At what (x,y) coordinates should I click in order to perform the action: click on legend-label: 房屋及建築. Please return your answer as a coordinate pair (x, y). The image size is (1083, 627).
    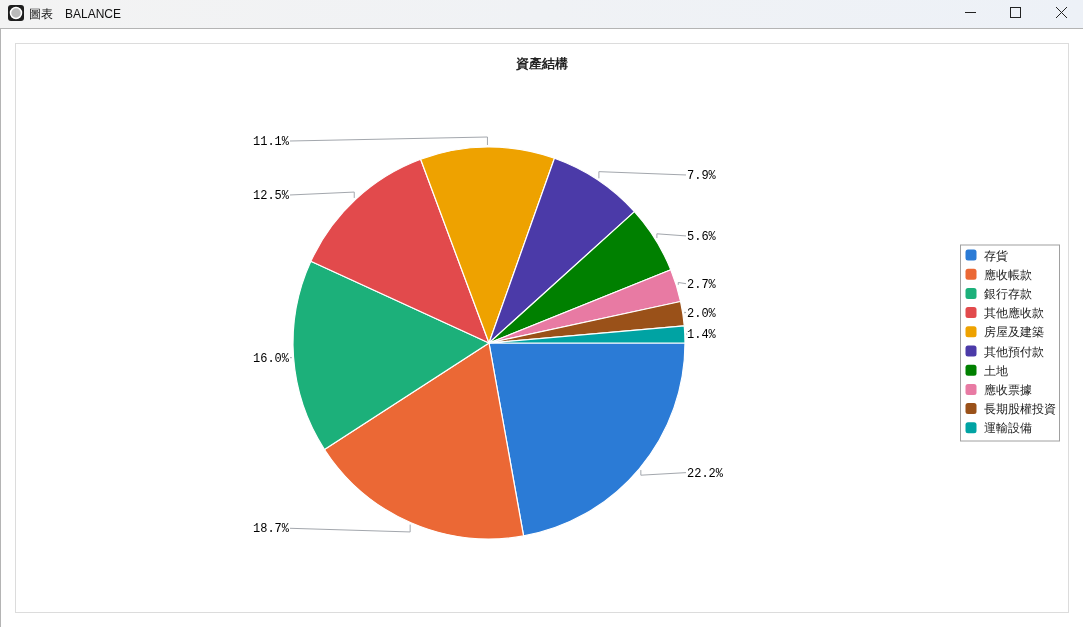
    Looking at the image, I should click on (1013, 332).